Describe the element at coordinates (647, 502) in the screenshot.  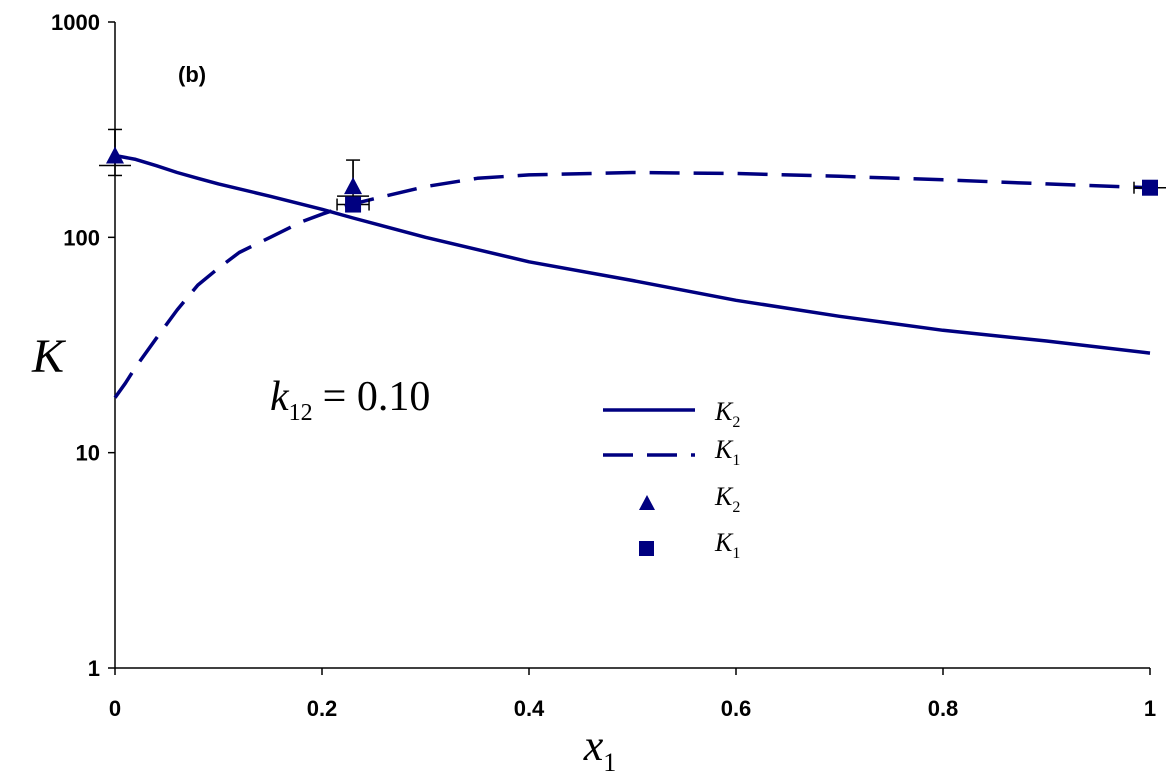
I see `legend-swatch-triangle` at that location.